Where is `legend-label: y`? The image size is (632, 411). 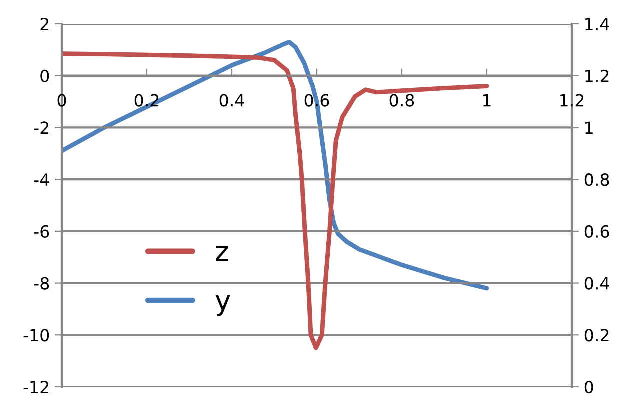
legend-label: y is located at coordinates (223, 305).